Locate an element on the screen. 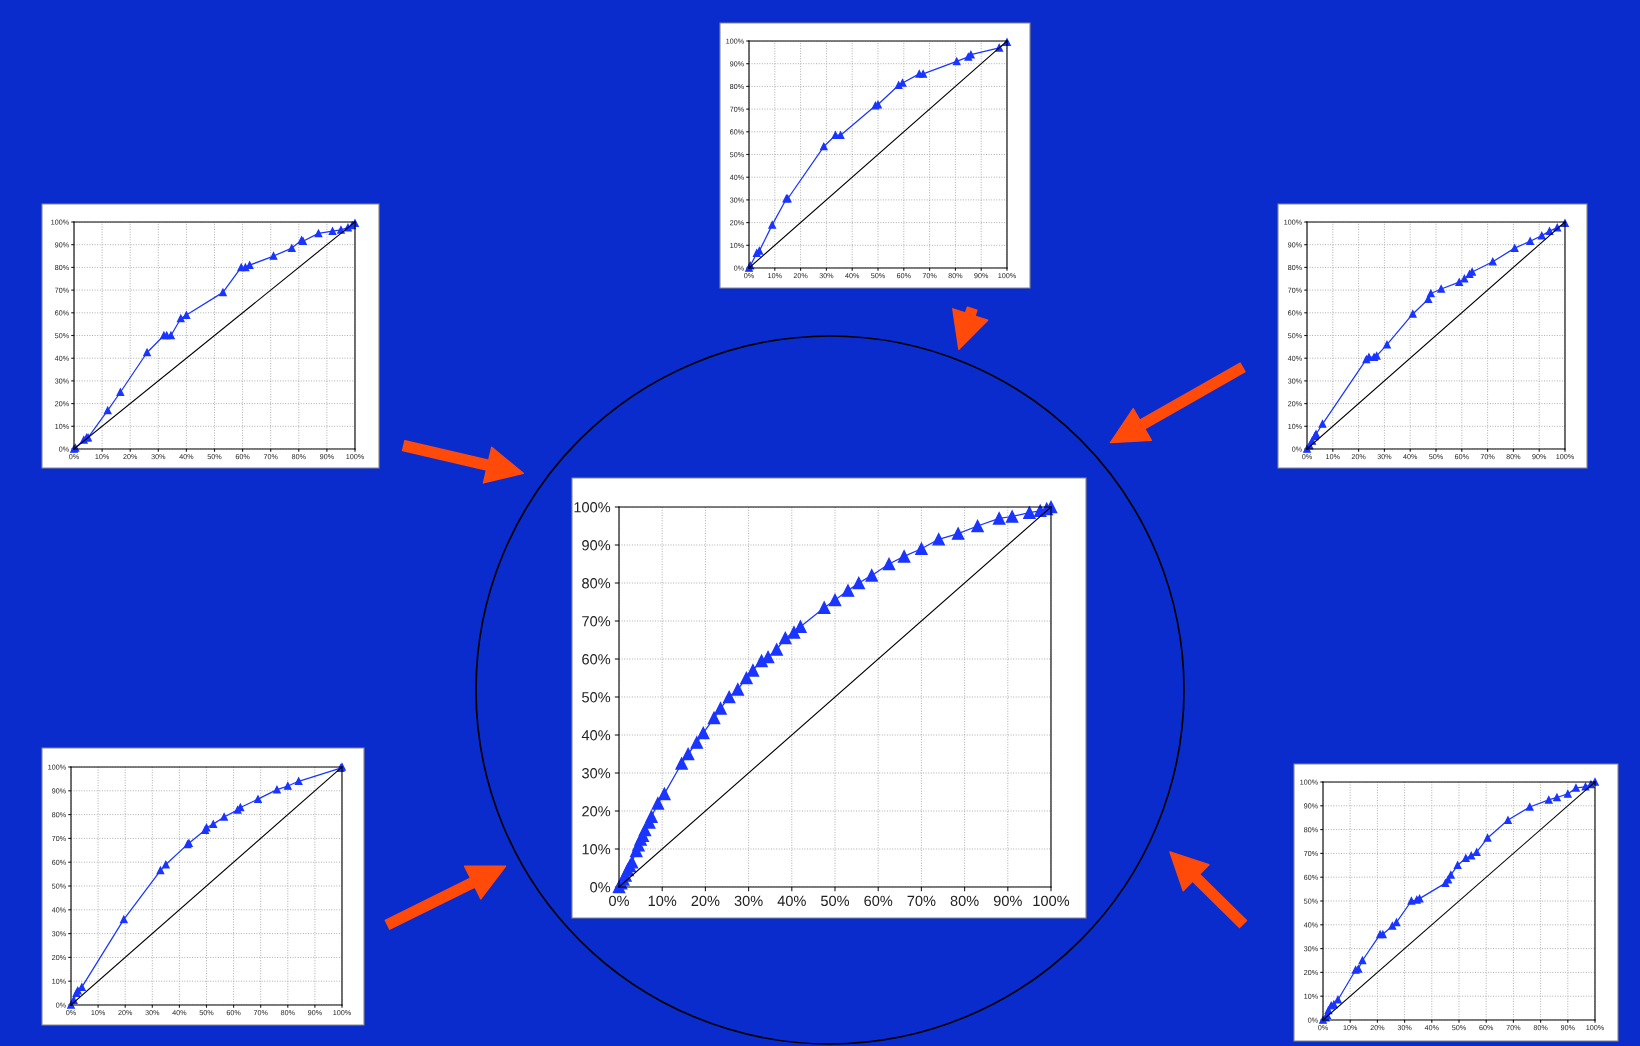 This screenshot has width=1640, height=1046. x-tick-label: 10% is located at coordinates (662, 901).